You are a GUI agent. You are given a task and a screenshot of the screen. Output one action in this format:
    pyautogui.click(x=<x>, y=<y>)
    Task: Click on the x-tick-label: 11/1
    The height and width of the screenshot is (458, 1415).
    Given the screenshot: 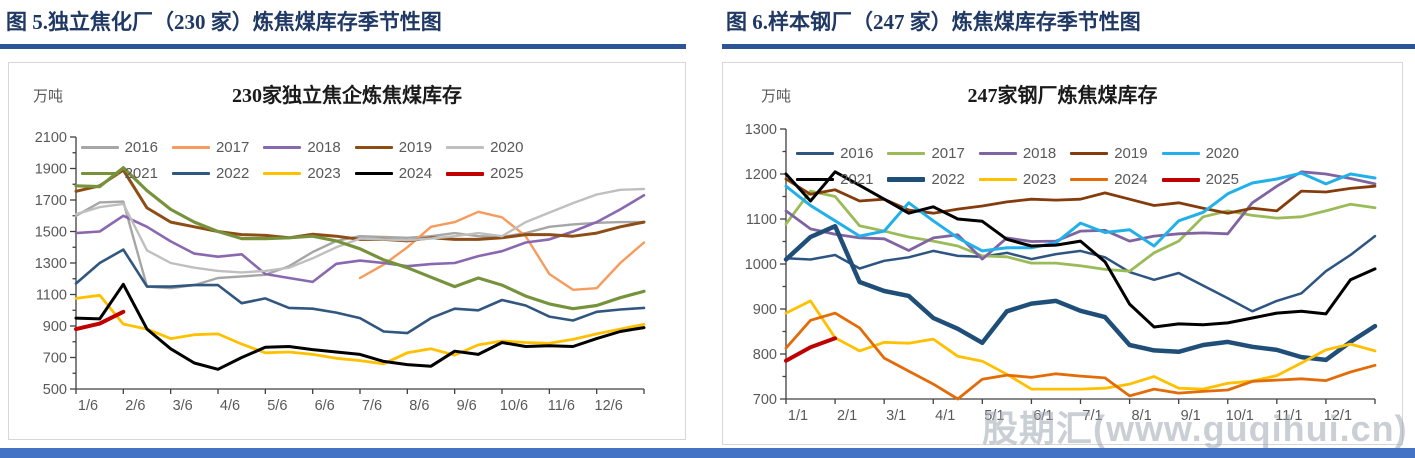 What is the action you would take?
    pyautogui.click(x=1288, y=416)
    